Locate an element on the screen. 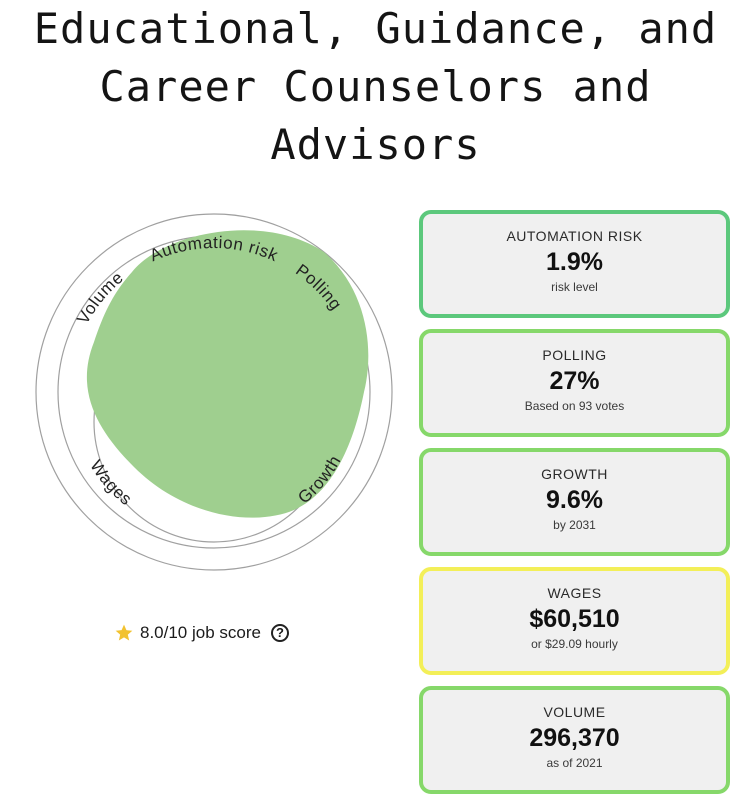 This screenshot has height=805, width=751. card-value: 296,370 is located at coordinates (574, 738).